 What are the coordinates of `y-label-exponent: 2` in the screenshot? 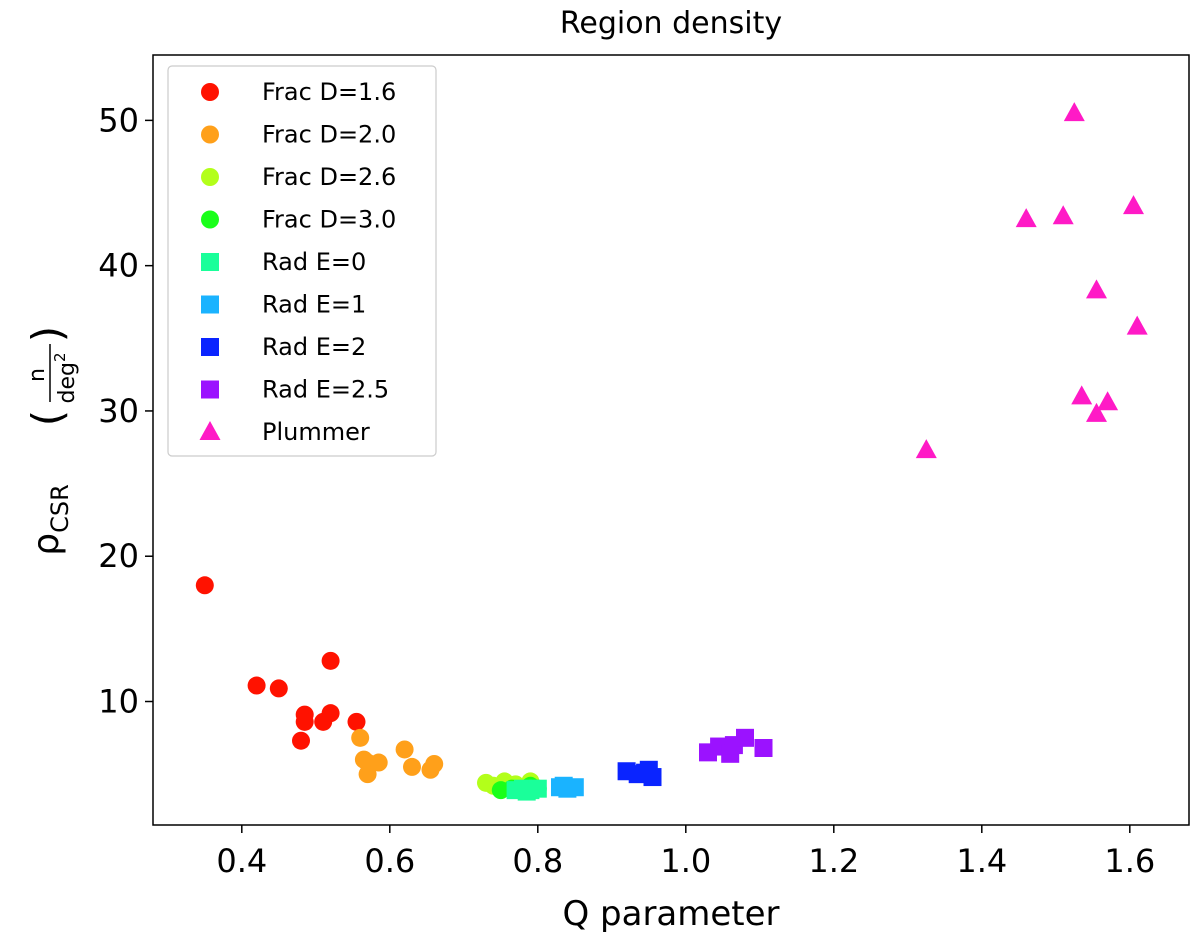 It's located at (60, 357).